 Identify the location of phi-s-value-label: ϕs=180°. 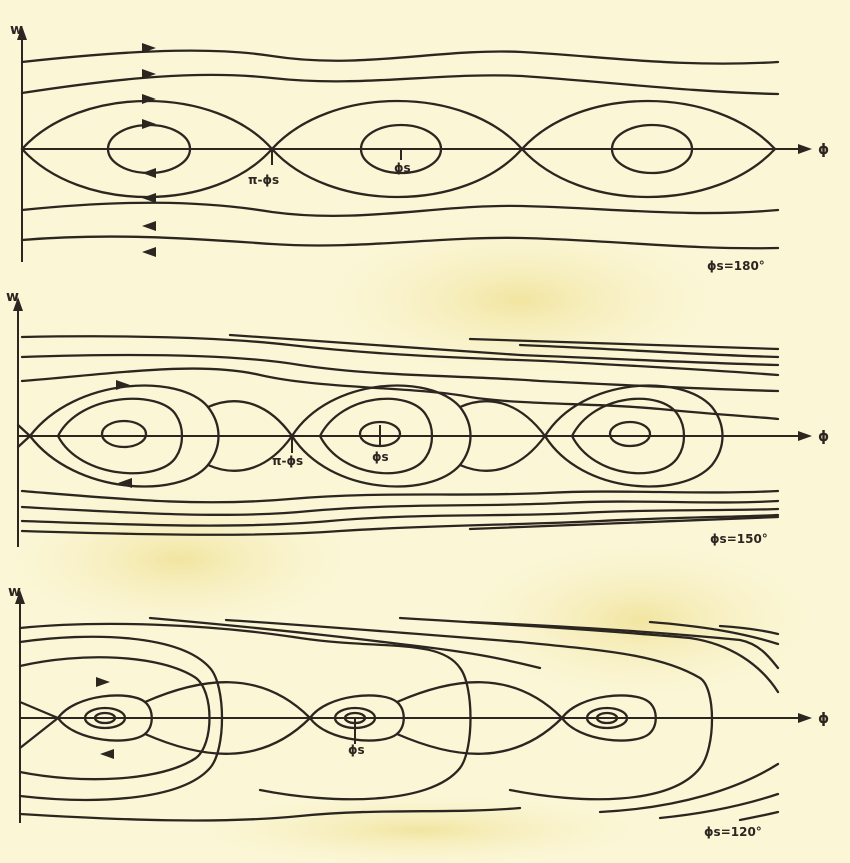
(736, 266).